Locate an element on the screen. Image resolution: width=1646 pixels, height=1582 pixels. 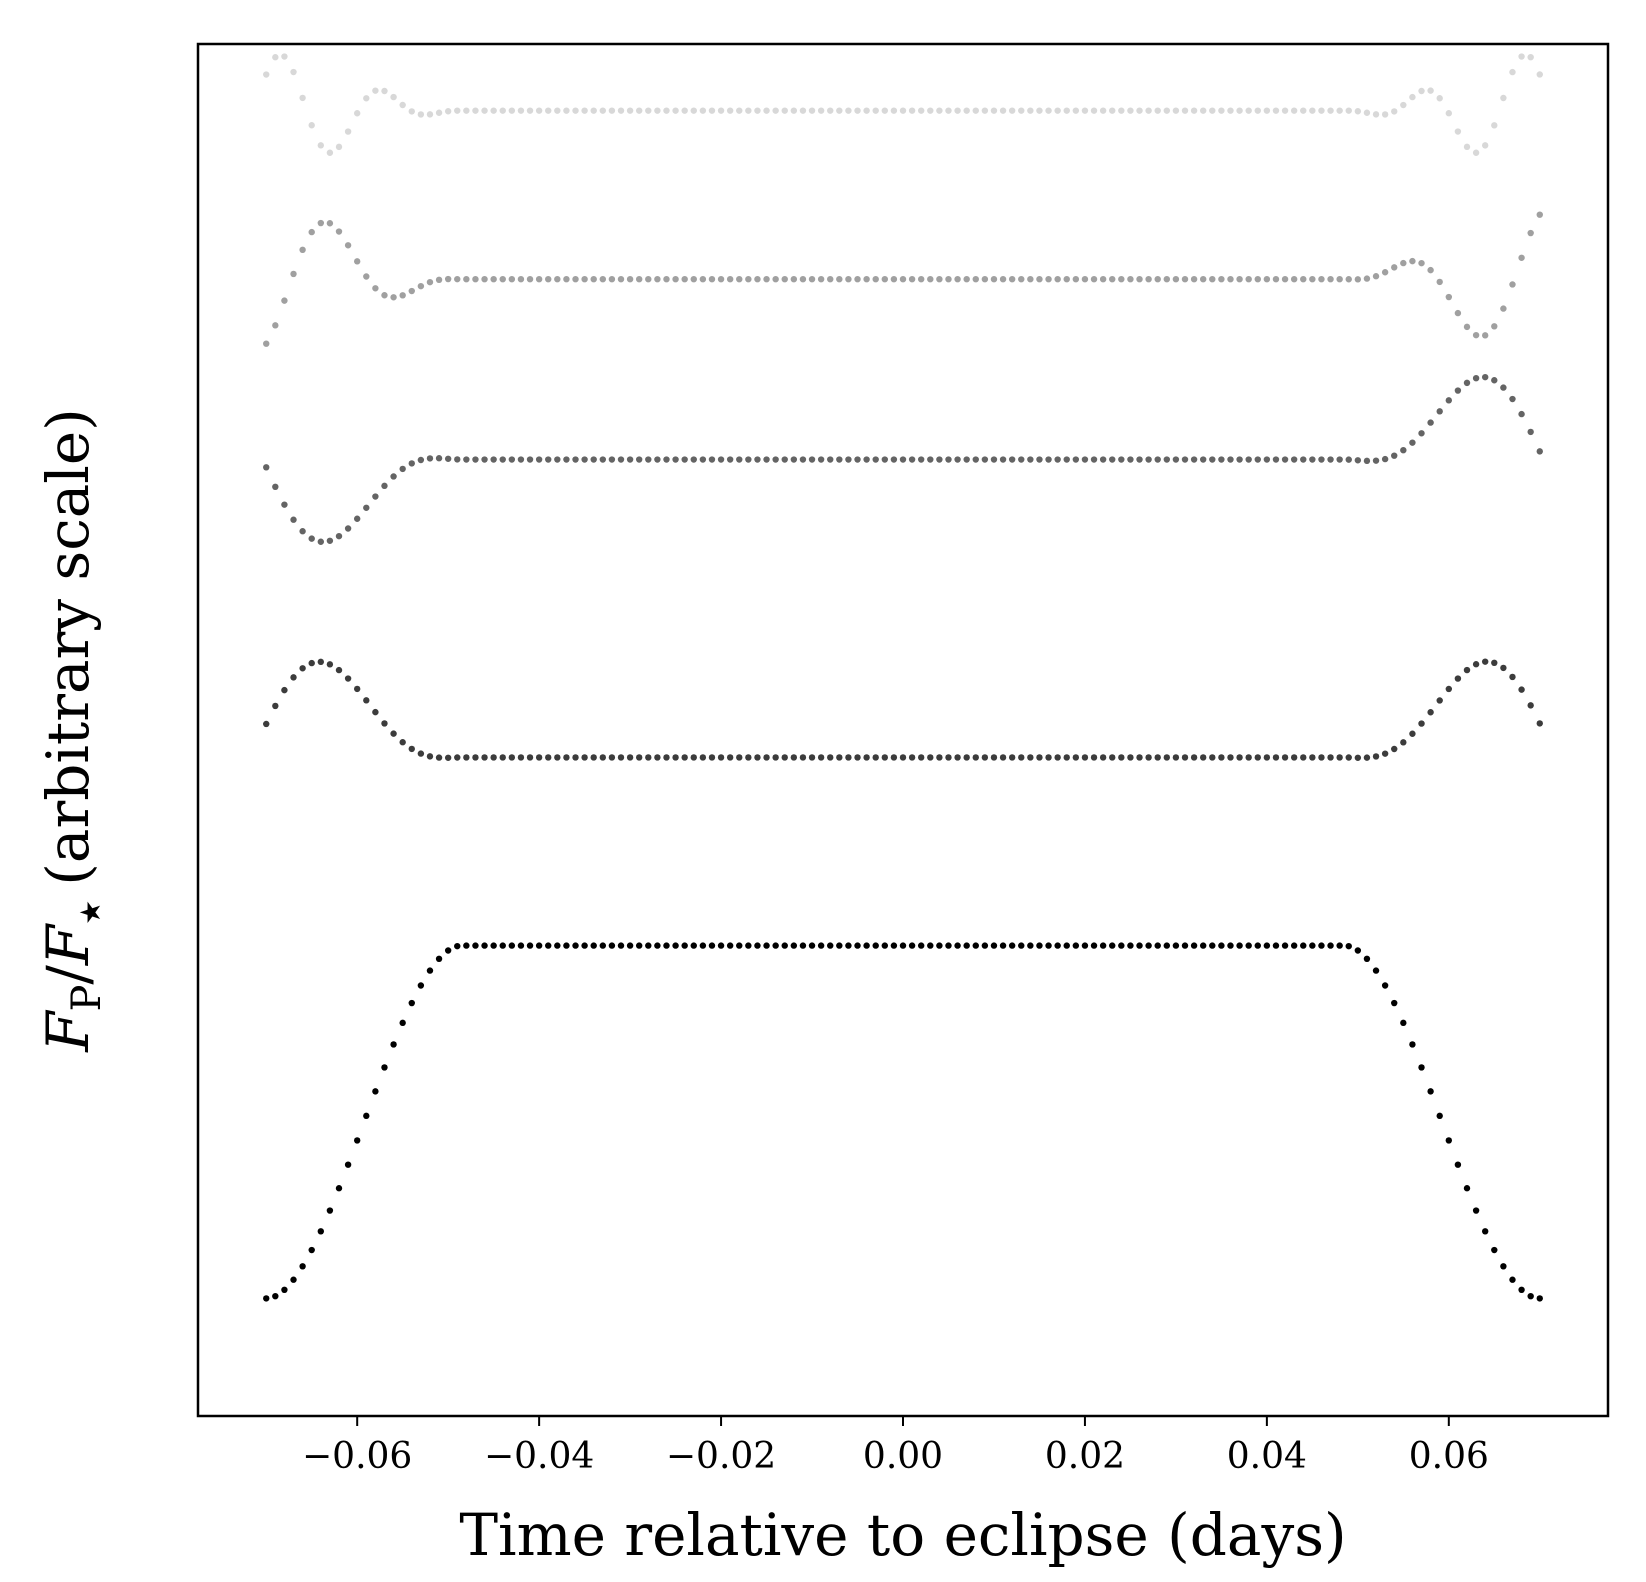
y-label-flux-star: F is located at coordinates (68, 944).